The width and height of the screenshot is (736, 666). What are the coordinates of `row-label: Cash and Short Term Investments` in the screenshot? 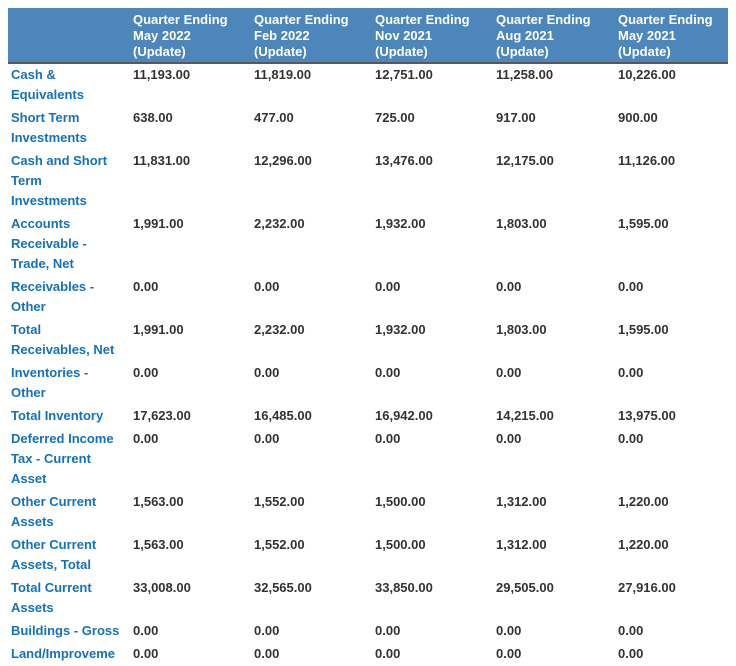 It's located at (59, 180).